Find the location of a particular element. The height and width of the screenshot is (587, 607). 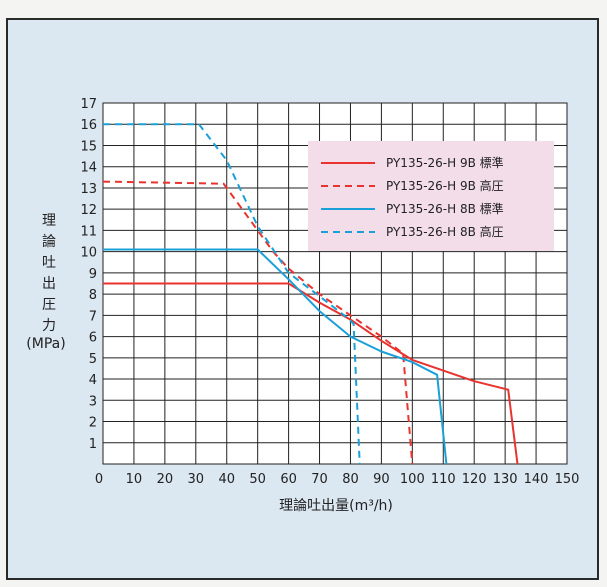

x-tick-label: 40 is located at coordinates (226, 479).